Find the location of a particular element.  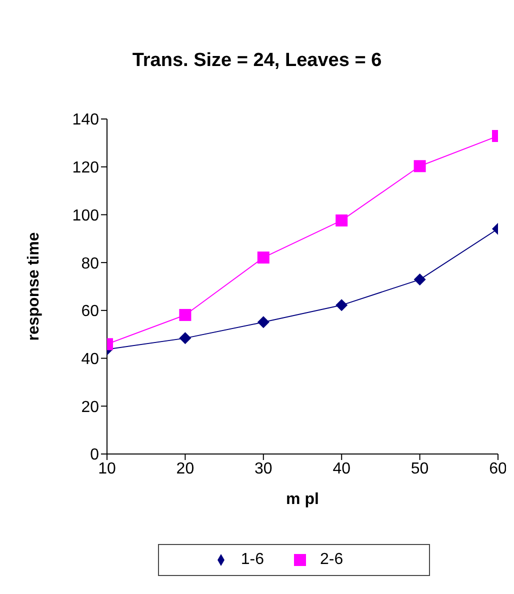

chart-title: Trans. Size = 24, Leaves = 6 is located at coordinates (257, 61).